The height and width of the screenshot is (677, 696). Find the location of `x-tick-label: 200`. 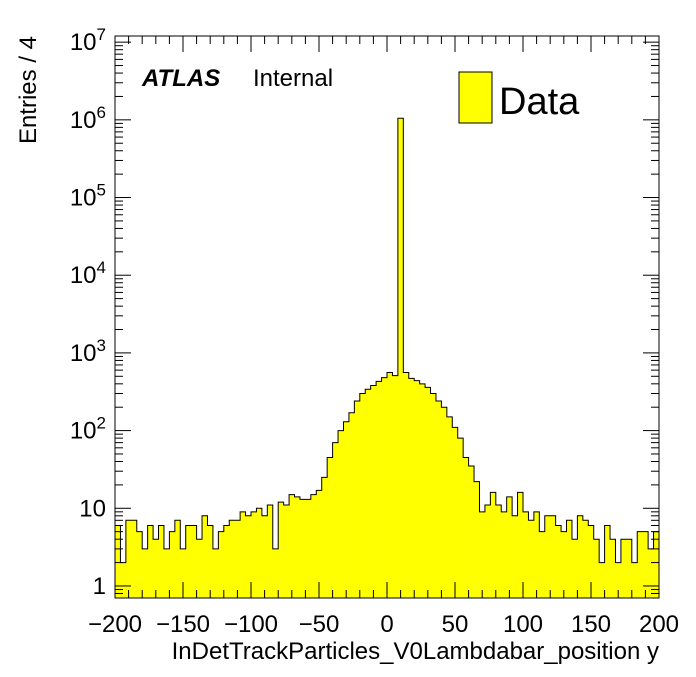

x-tick-label: 200 is located at coordinates (659, 624).